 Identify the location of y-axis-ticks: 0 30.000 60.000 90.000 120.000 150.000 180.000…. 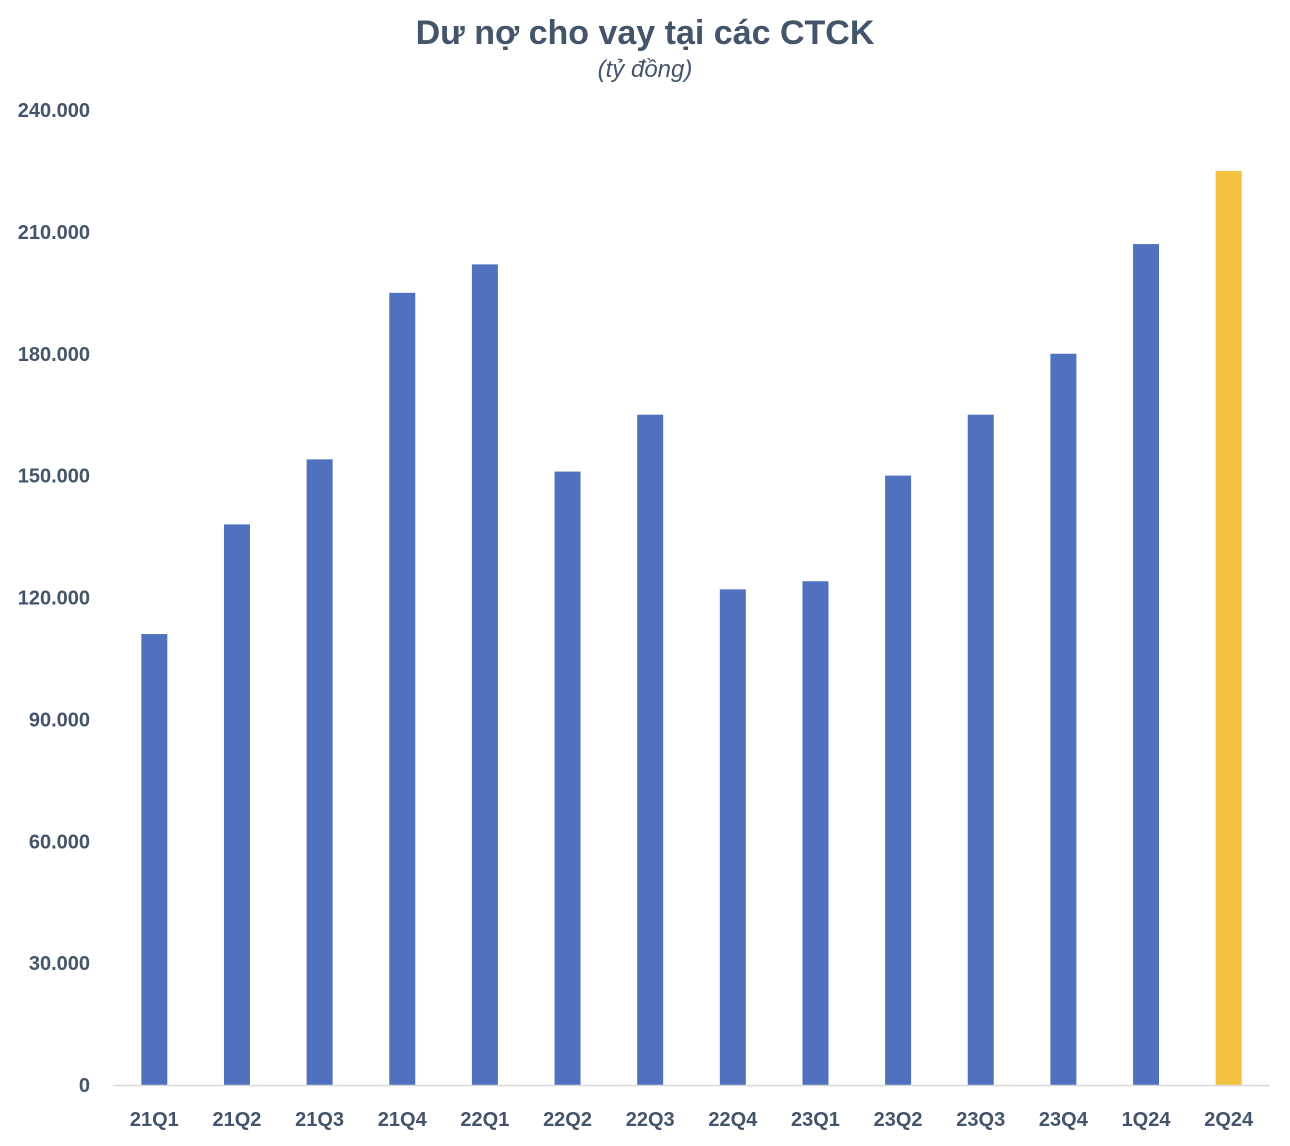
(54, 598).